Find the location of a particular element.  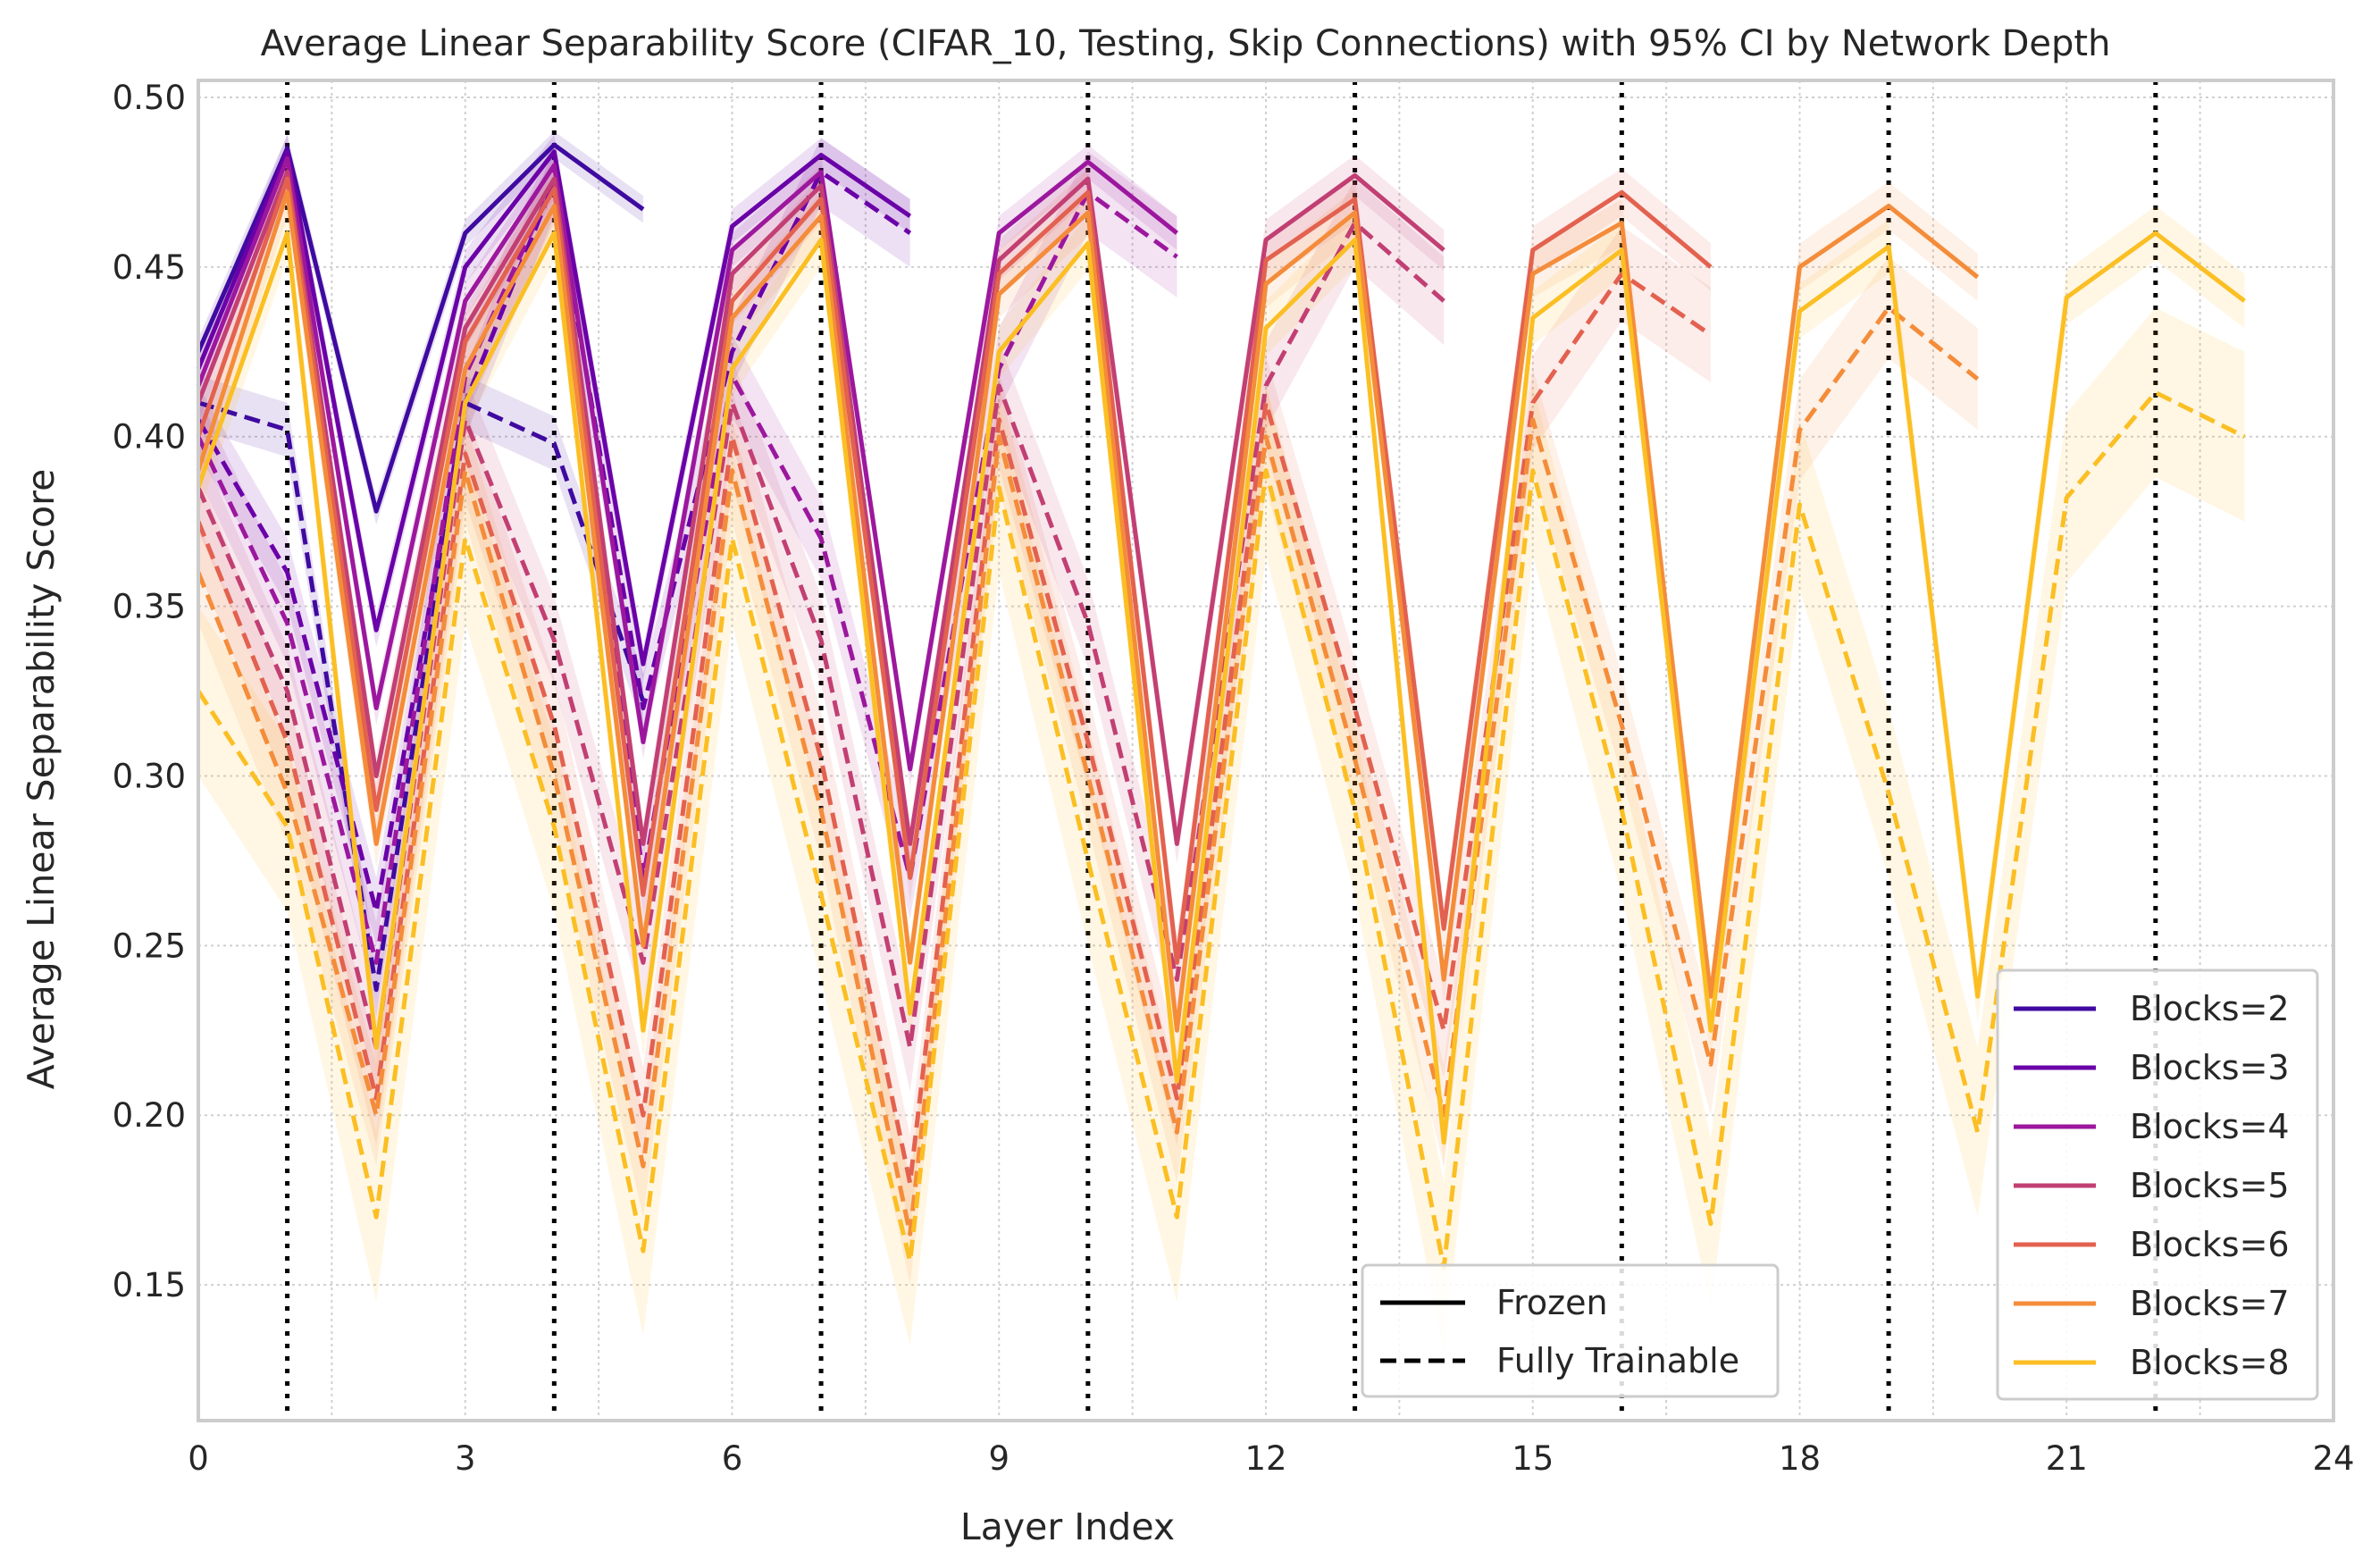

x-tick-label: 18 is located at coordinates (1800, 1458).